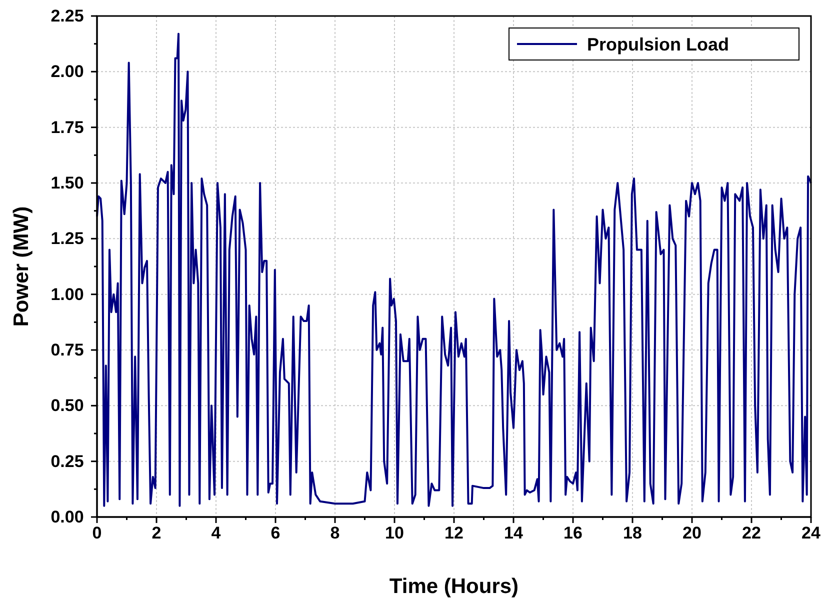 The image size is (825, 601). Describe the element at coordinates (67, 350) in the screenshot. I see `y-tick-label: 0.75` at that location.